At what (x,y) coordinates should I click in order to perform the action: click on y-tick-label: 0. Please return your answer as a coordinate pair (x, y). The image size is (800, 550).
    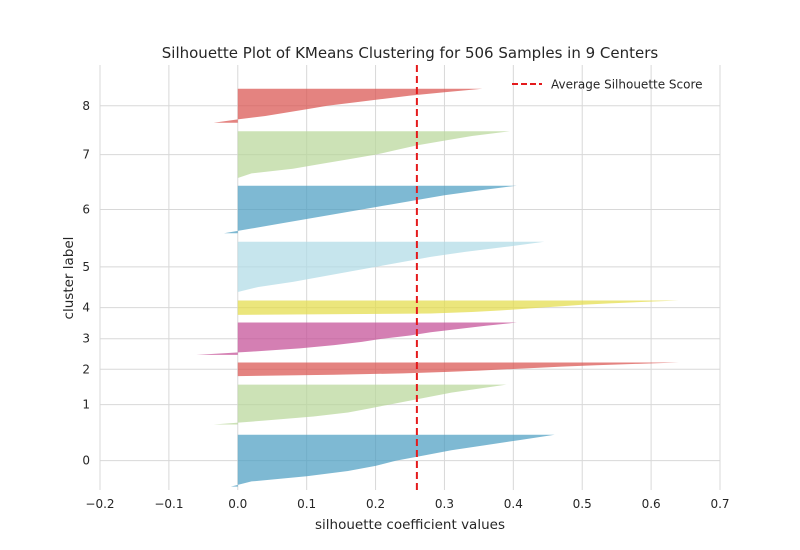
    Looking at the image, I should click on (86, 461).